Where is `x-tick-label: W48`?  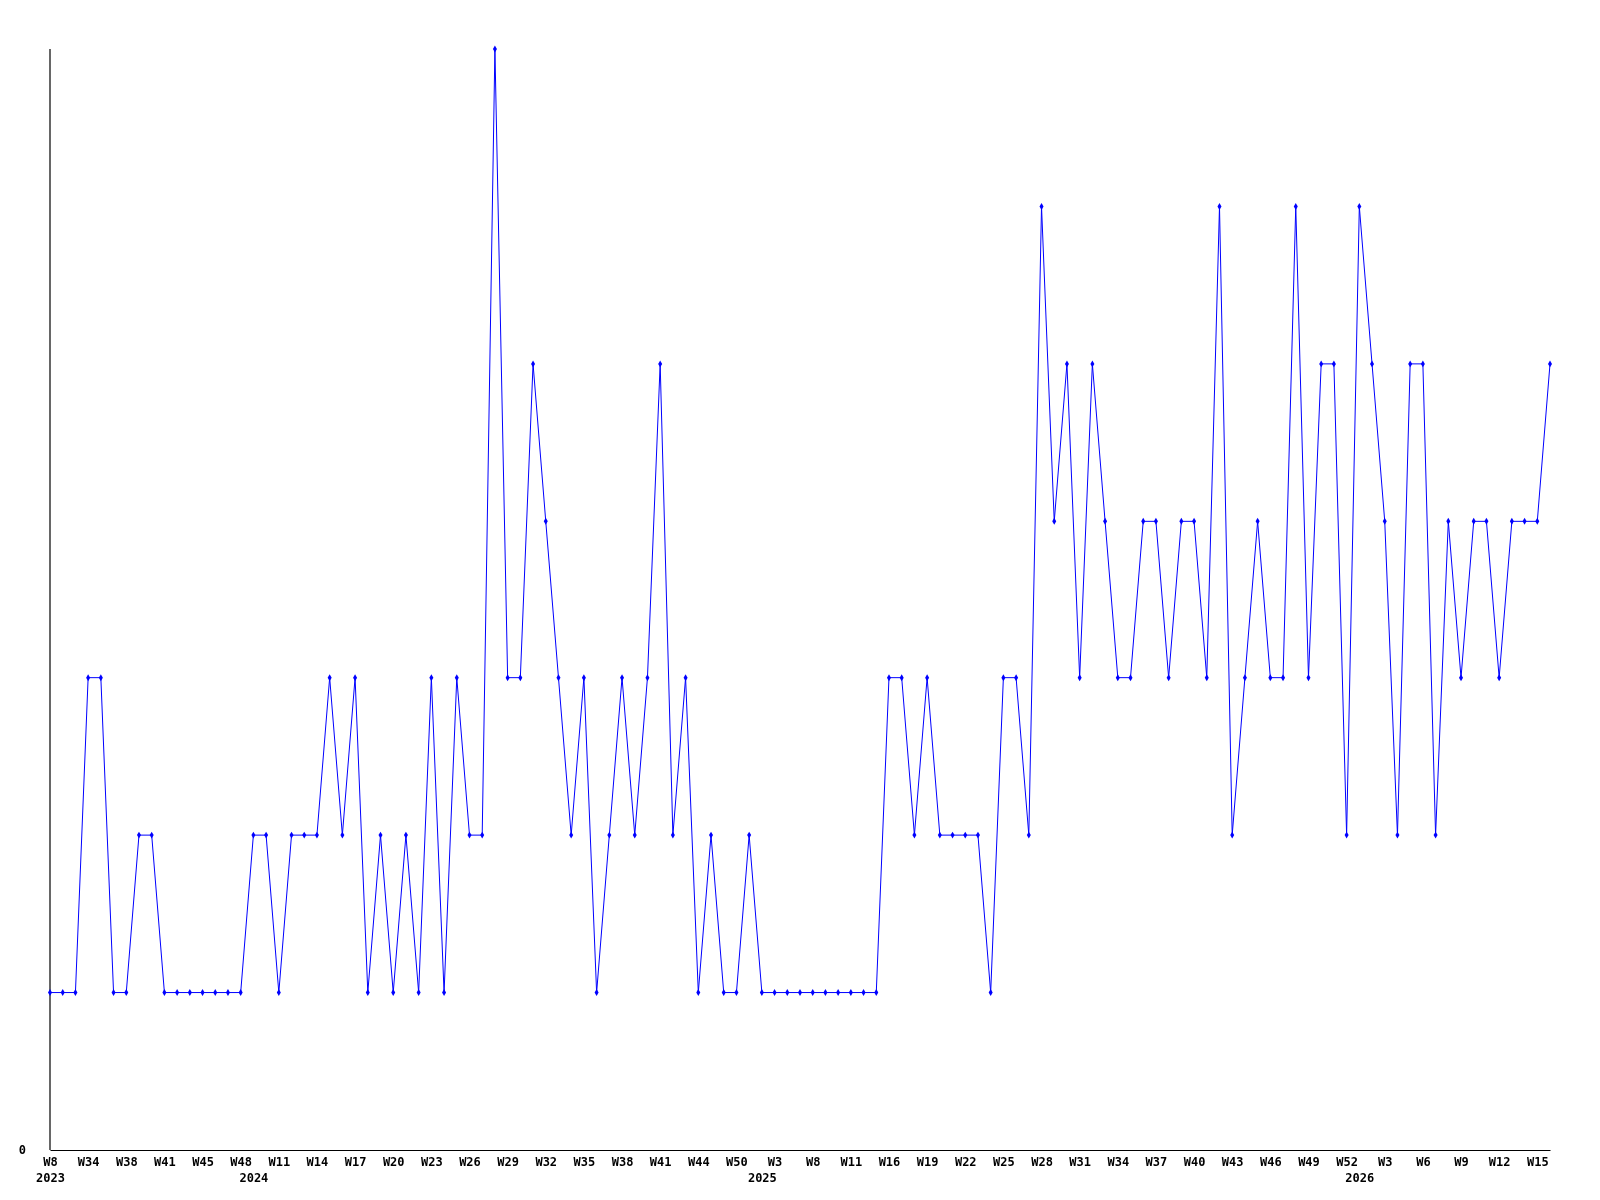 x-tick-label: W48 is located at coordinates (241, 1162).